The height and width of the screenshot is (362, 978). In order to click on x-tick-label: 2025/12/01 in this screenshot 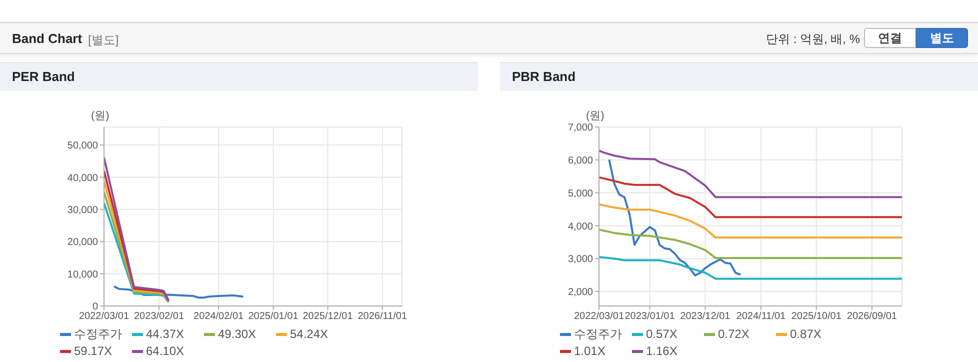, I will do `click(328, 316)`.